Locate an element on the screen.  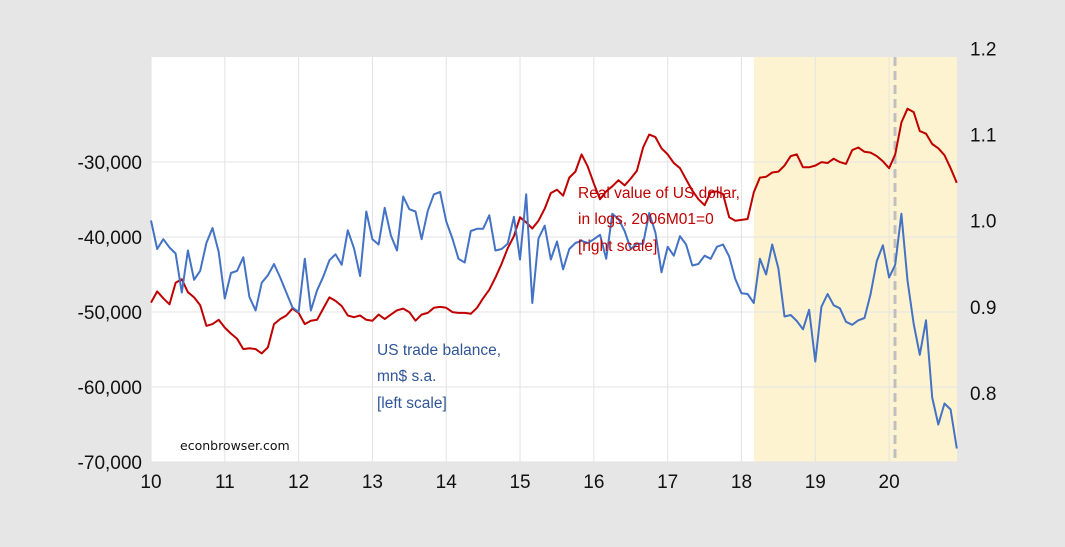
y-right-tick-label: 1.0 is located at coordinates (983, 222).